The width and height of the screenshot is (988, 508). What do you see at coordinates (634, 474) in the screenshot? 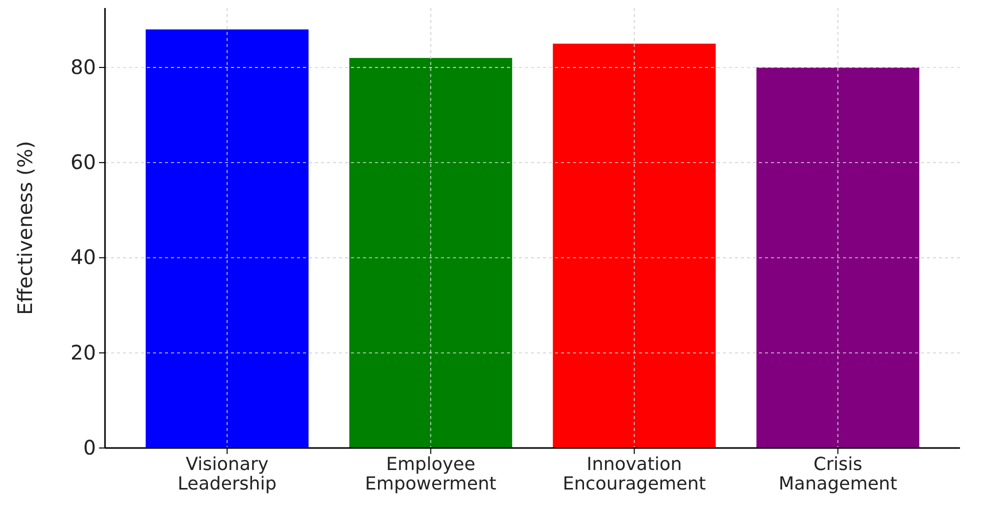
I see `x-tick-label: Innovation Encouragement` at bounding box center [634, 474].